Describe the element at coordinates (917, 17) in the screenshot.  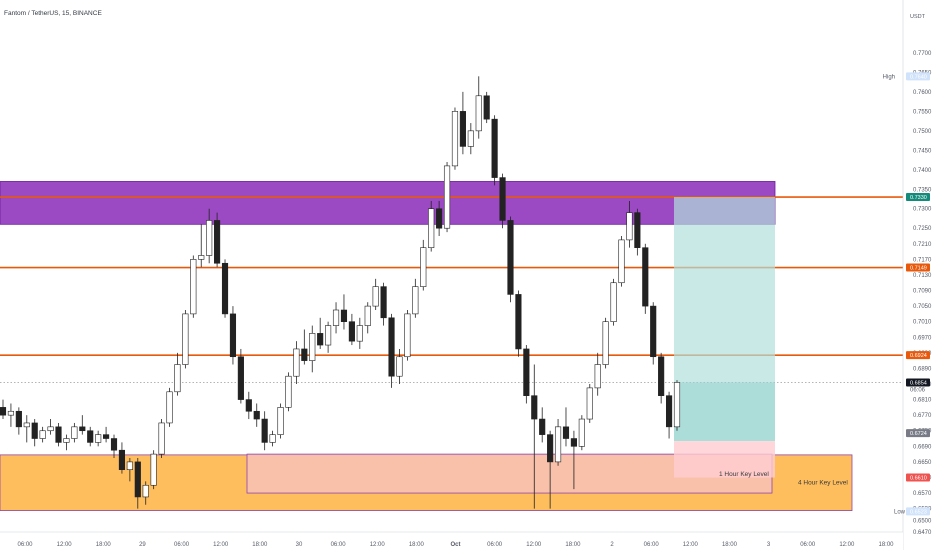
I see `currency-label: USDT` at that location.